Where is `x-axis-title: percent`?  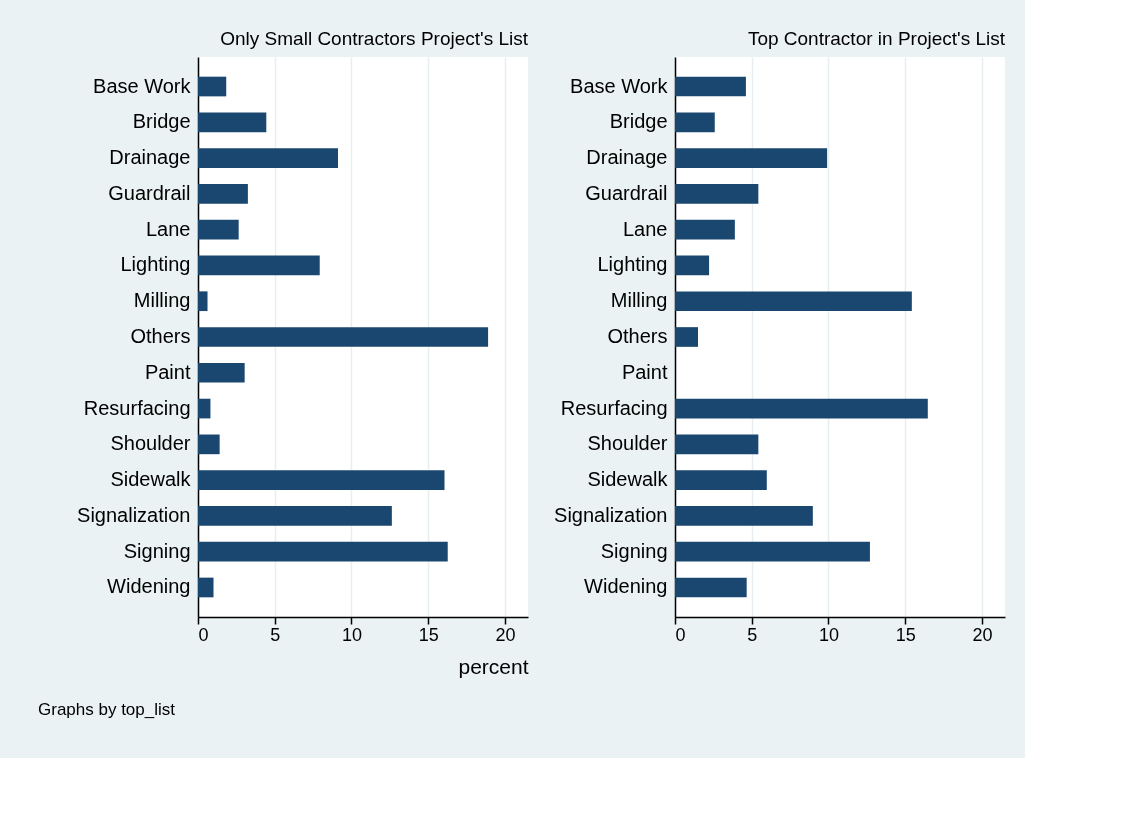
x-axis-title: percent is located at coordinates (493, 666).